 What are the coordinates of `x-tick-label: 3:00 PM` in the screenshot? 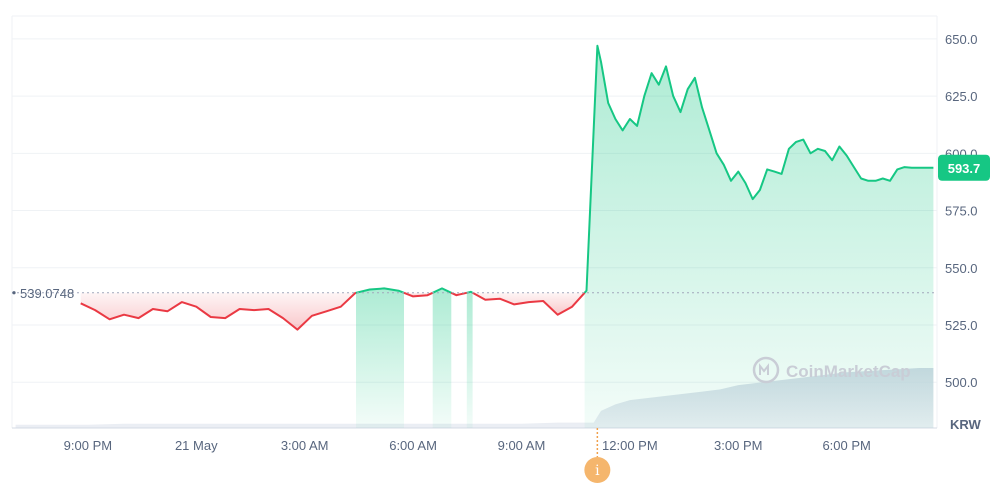 It's located at (738, 445).